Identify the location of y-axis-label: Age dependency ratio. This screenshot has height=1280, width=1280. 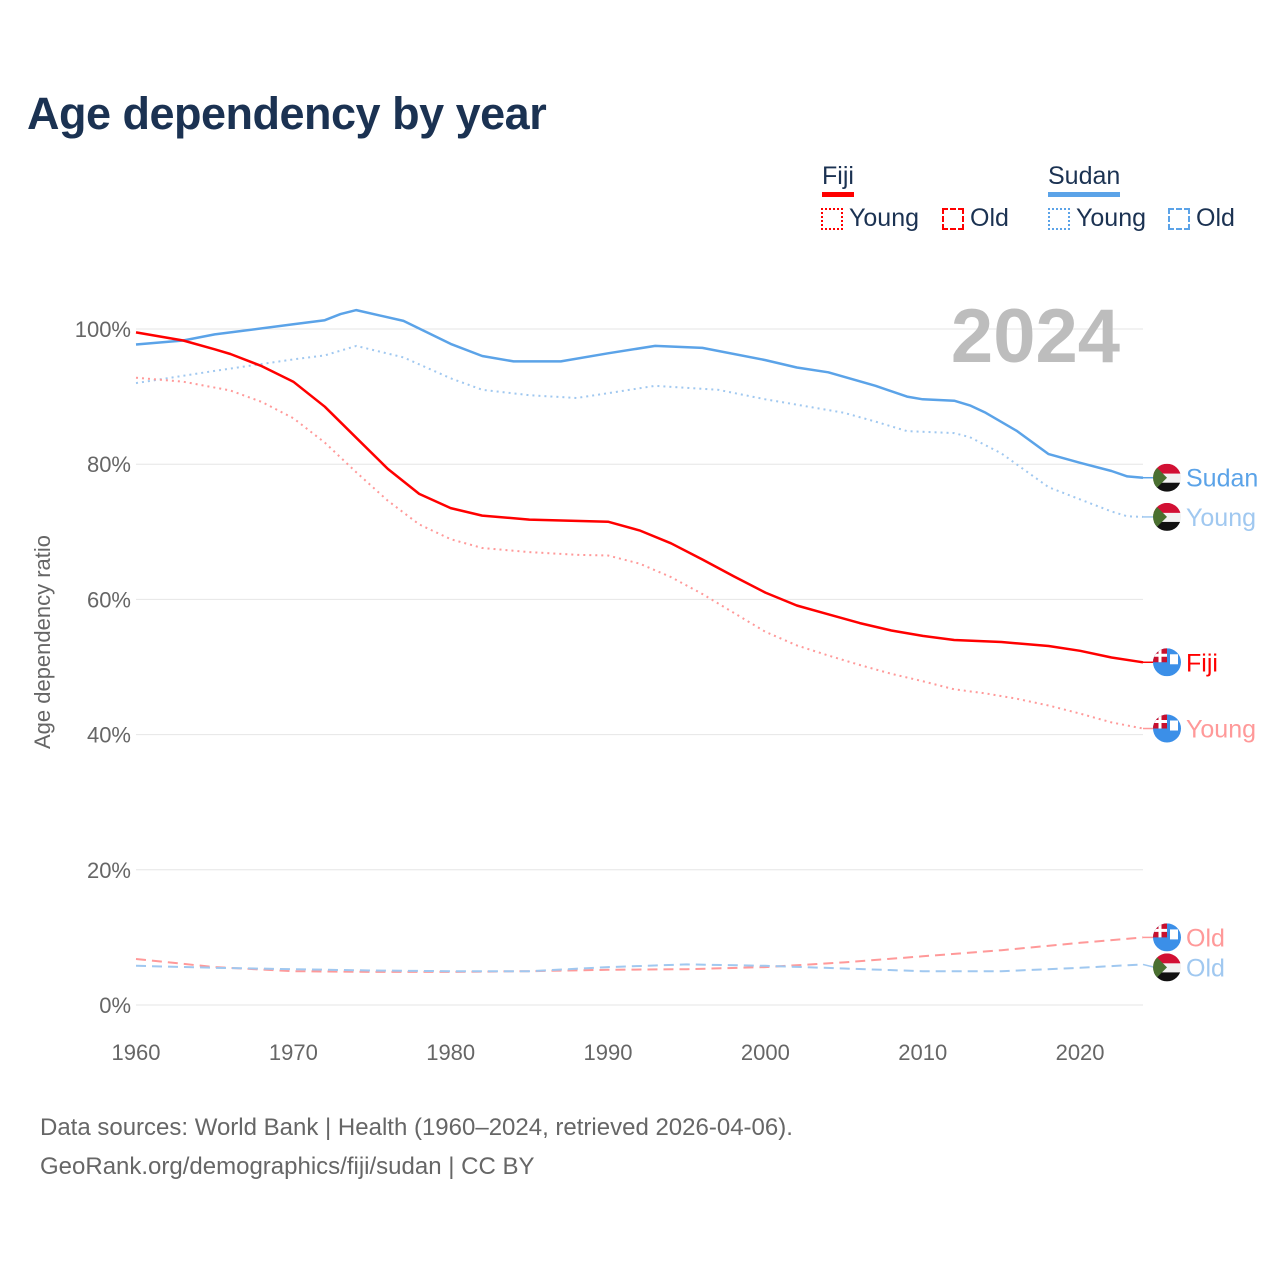
(42, 642).